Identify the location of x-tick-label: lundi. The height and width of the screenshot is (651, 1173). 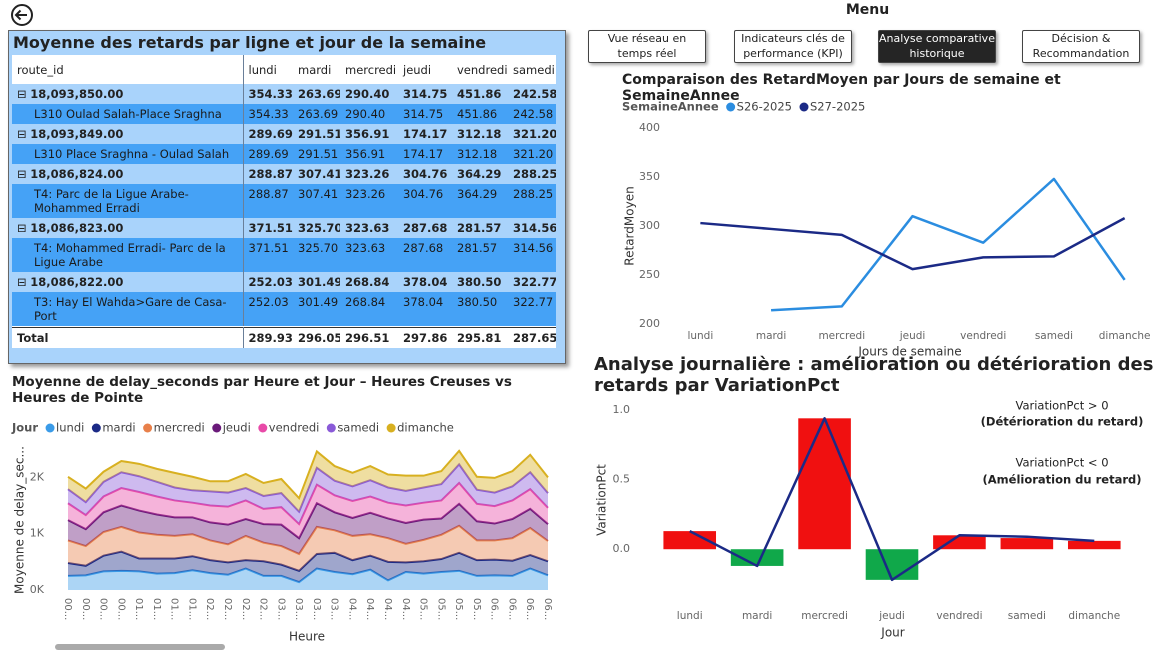
(700, 336).